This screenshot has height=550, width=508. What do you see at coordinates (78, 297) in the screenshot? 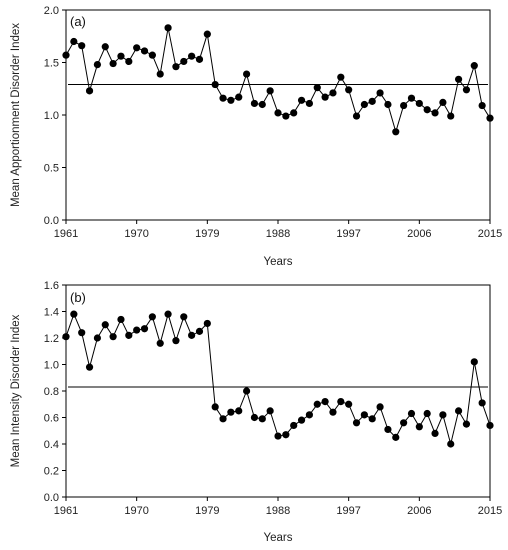
I see `panel-b-label: (b)` at bounding box center [78, 297].